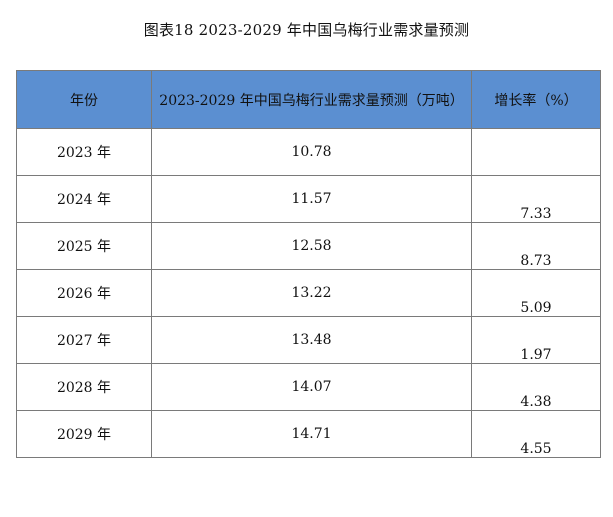 The height and width of the screenshot is (517, 613). What do you see at coordinates (84, 340) in the screenshot?
I see `cell-year: 2027 年` at bounding box center [84, 340].